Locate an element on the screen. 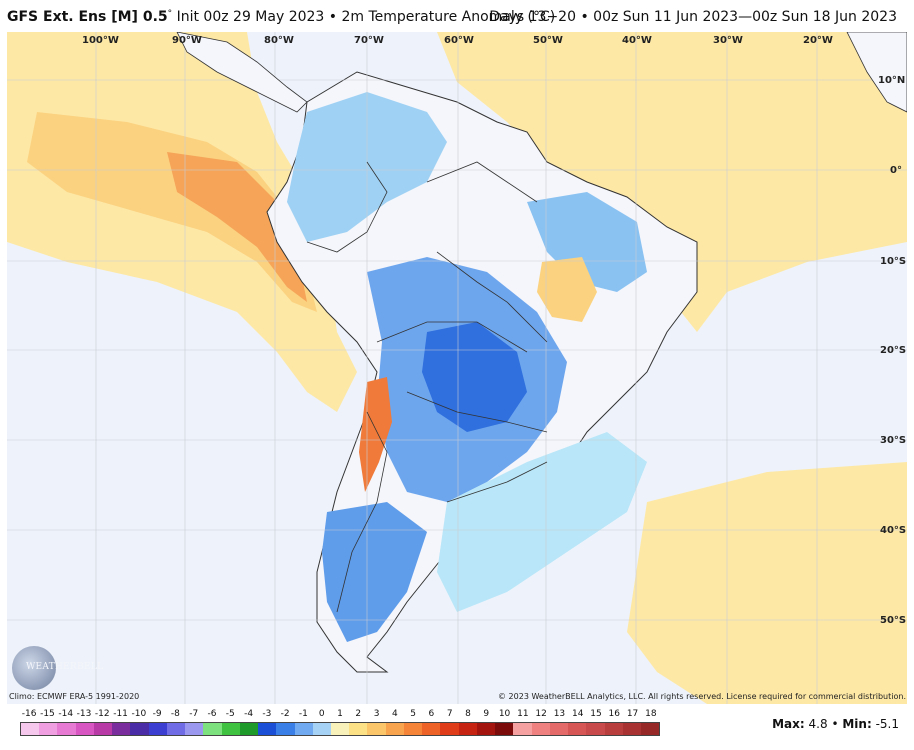 The height and width of the screenshot is (750, 914). scale-tick-label: -3 is located at coordinates (267, 714).